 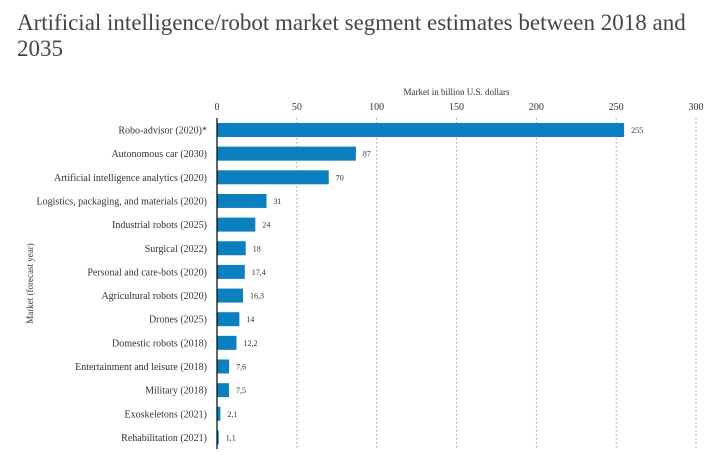 I want to click on category-label: Entertainment and leisure (2018), so click(x=141, y=367).